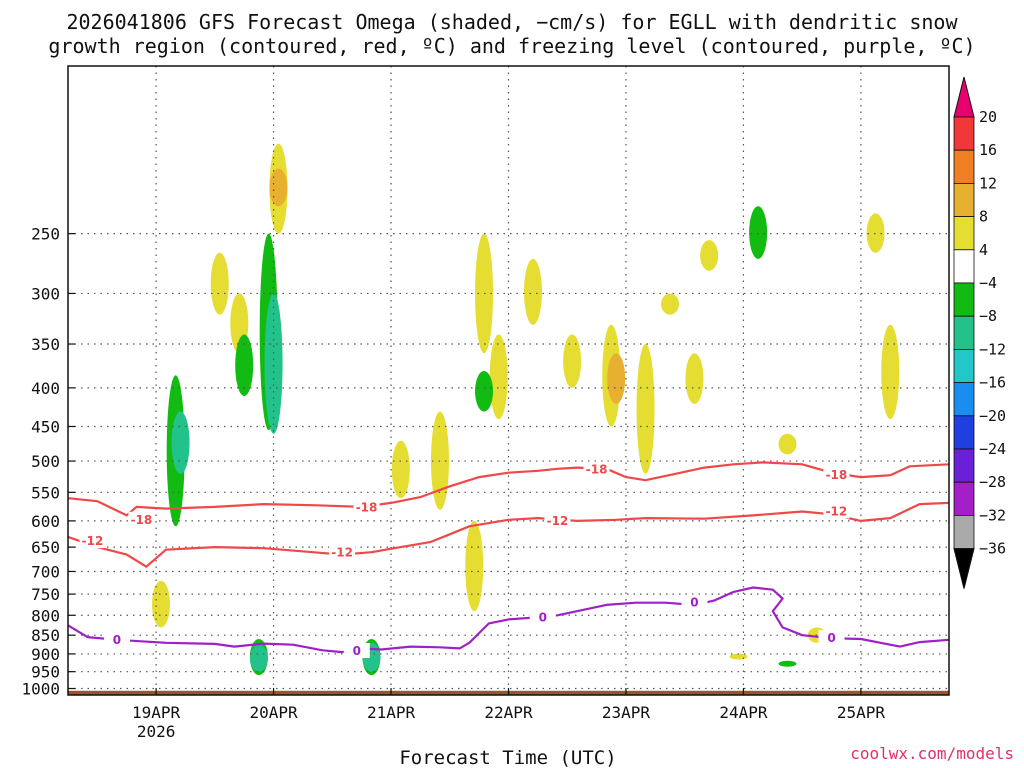 The height and width of the screenshot is (768, 1024). What do you see at coordinates (964, 432) in the screenshot?
I see `colorbar-swatch--20-to--24` at bounding box center [964, 432].